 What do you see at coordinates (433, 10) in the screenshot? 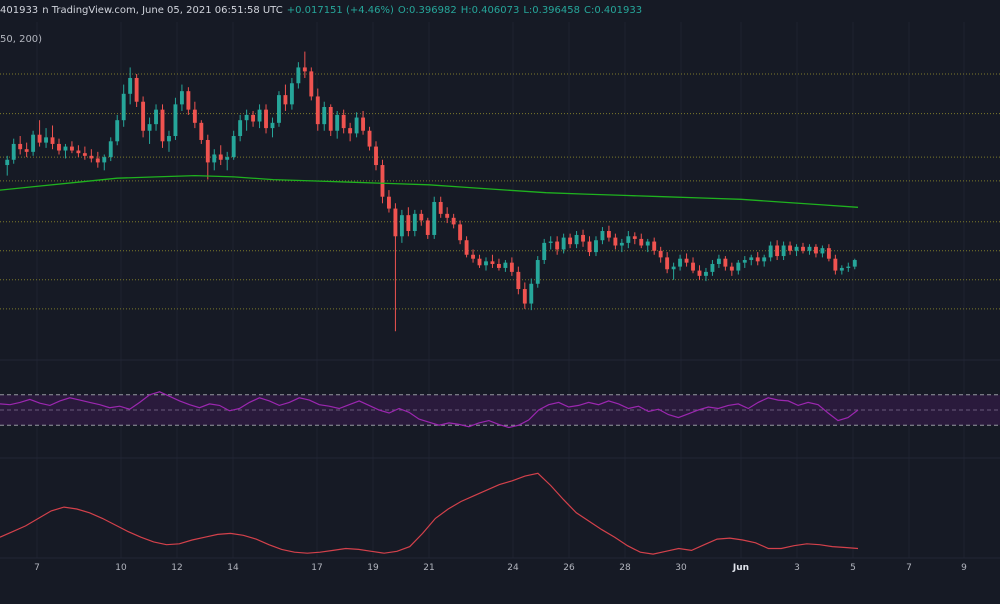
I see `open-value: 0.396982` at bounding box center [433, 10].